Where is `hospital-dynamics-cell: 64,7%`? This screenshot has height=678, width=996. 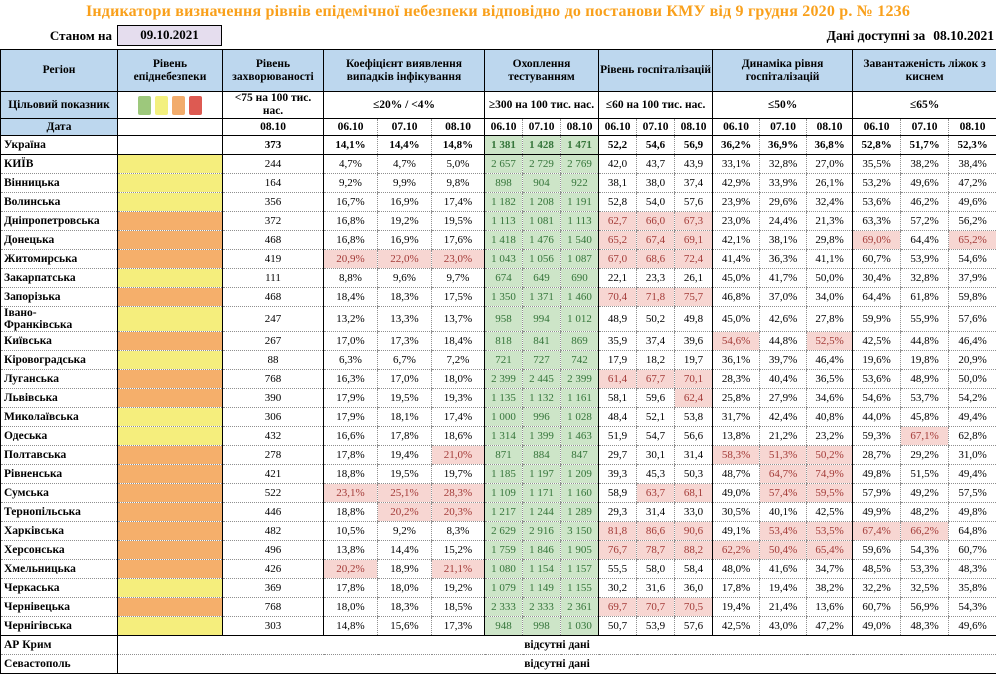
hospital-dynamics-cell: 64,7% is located at coordinates (783, 474).